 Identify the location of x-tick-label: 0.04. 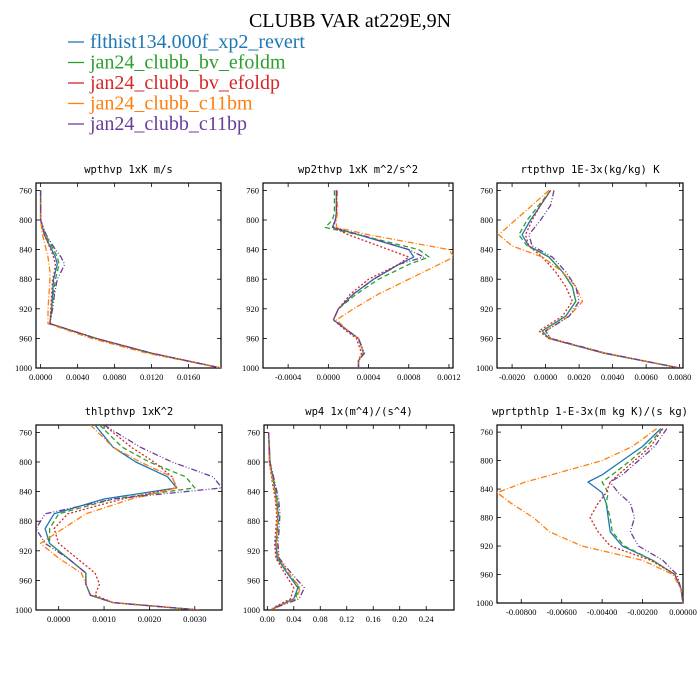
(294, 619).